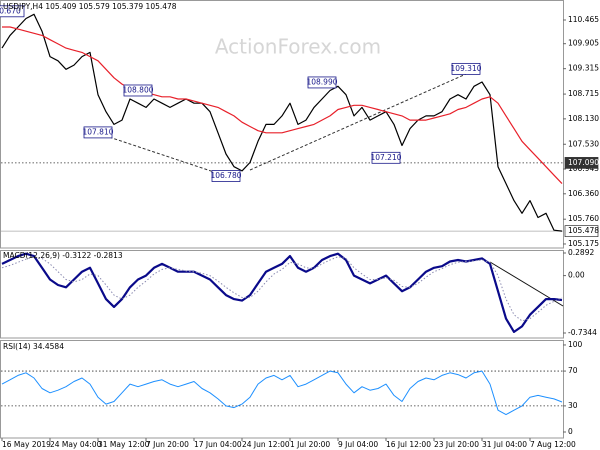 The image size is (600, 450). Describe the element at coordinates (358, 444) in the screenshot. I see `x-tick-label: 9 Jul 04:00` at that location.